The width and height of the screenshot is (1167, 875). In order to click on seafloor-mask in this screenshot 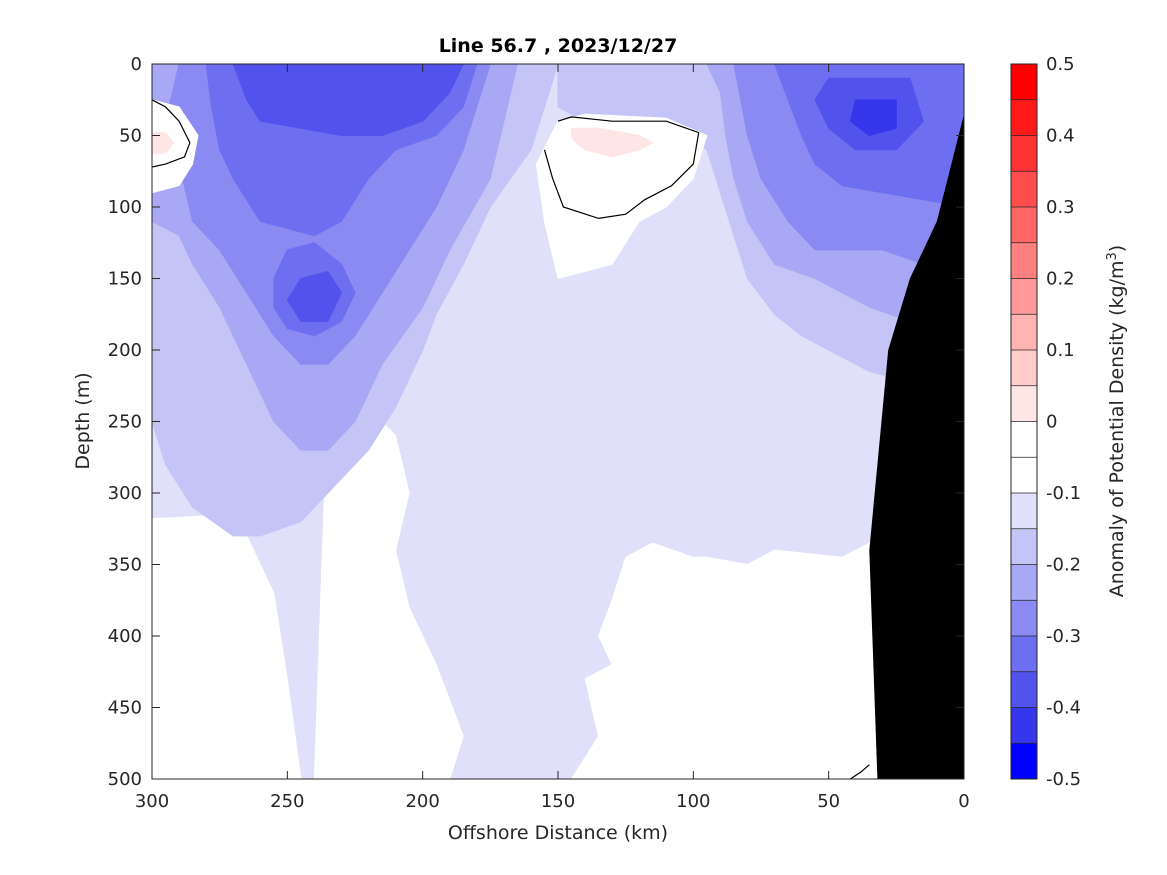, I will do `click(916, 446)`.